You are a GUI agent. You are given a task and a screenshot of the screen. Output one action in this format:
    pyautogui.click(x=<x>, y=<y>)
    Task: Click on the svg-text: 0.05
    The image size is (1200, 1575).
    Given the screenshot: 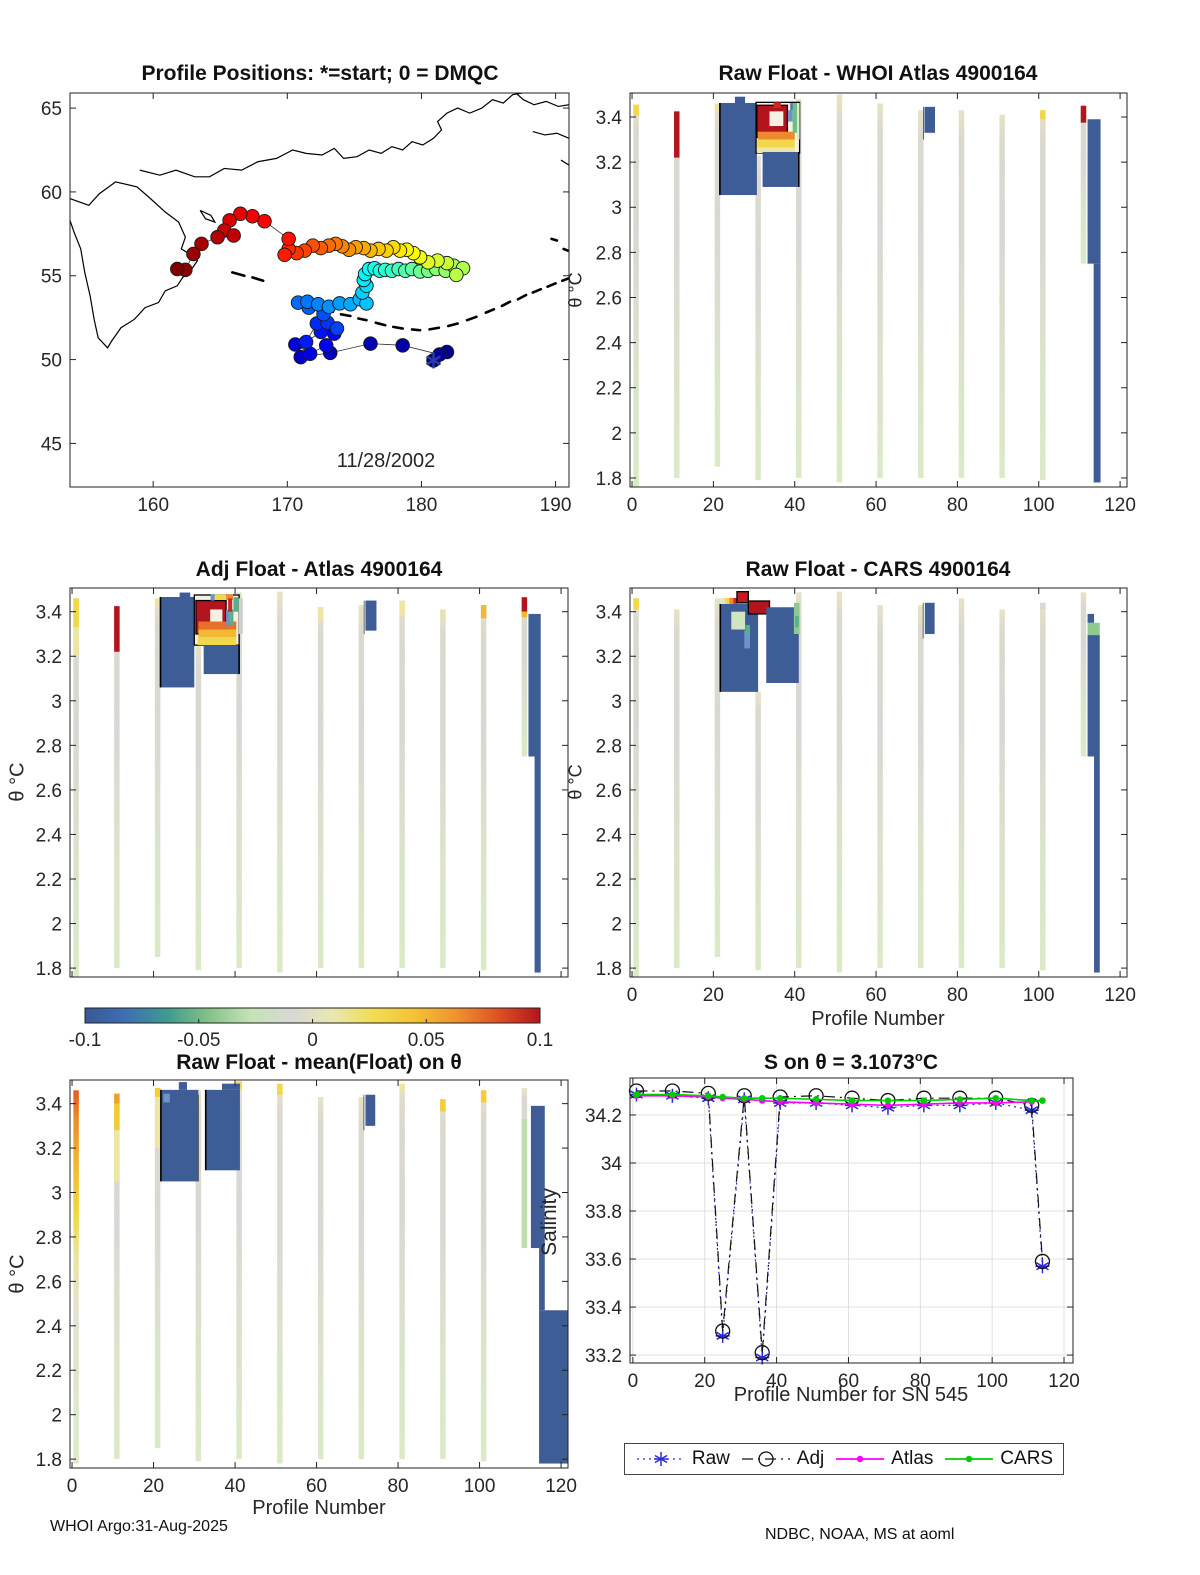 What is the action you would take?
    pyautogui.click(x=426, y=1040)
    